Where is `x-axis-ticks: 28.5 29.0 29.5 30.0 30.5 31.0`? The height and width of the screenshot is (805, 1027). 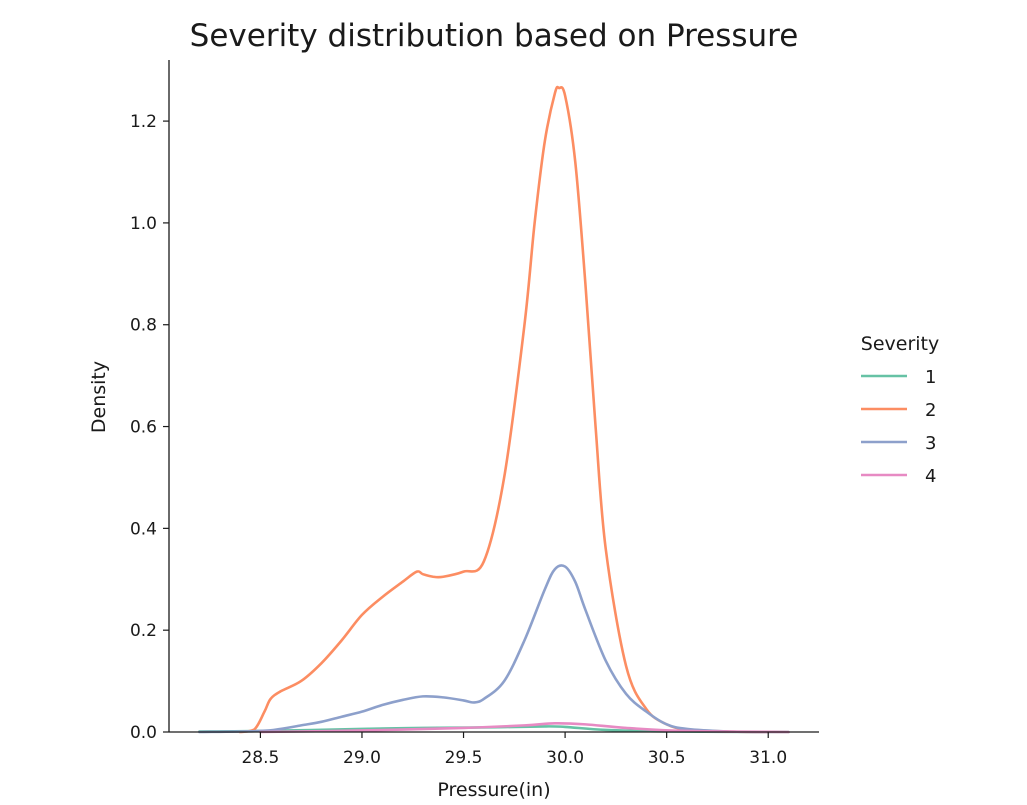 x-axis-ticks: 28.5 29.0 29.5 30.0 30.5 31.0 is located at coordinates (514, 750).